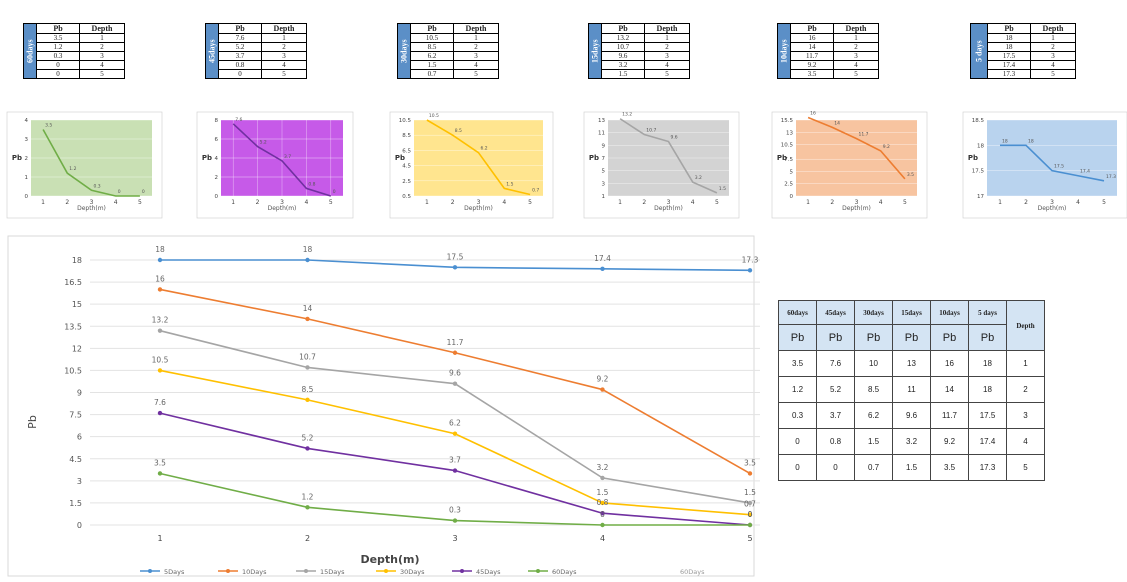 The height and width of the screenshot is (582, 1127). I want to click on mini-data-label: 1.5, so click(722, 189).